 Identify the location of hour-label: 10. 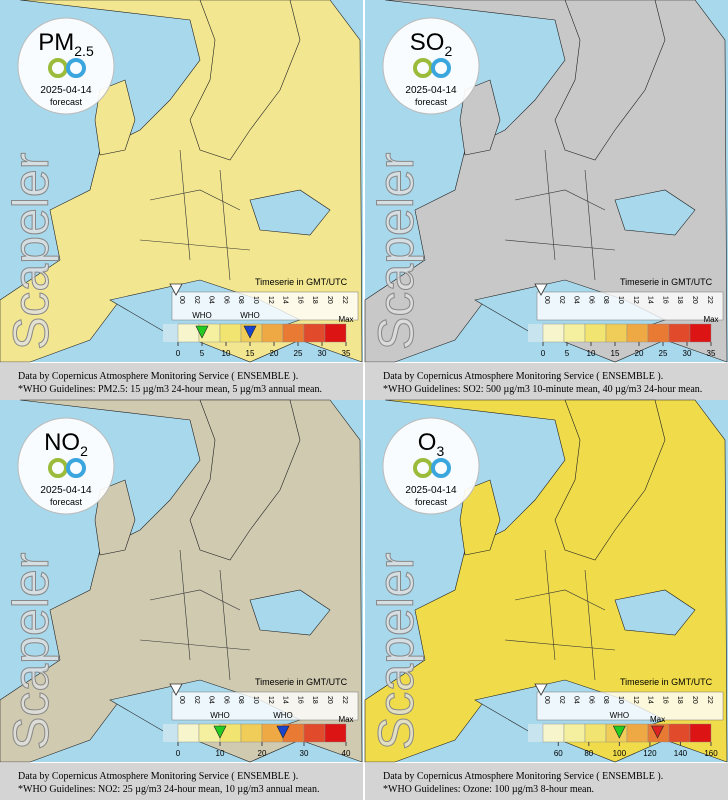
(620, 700).